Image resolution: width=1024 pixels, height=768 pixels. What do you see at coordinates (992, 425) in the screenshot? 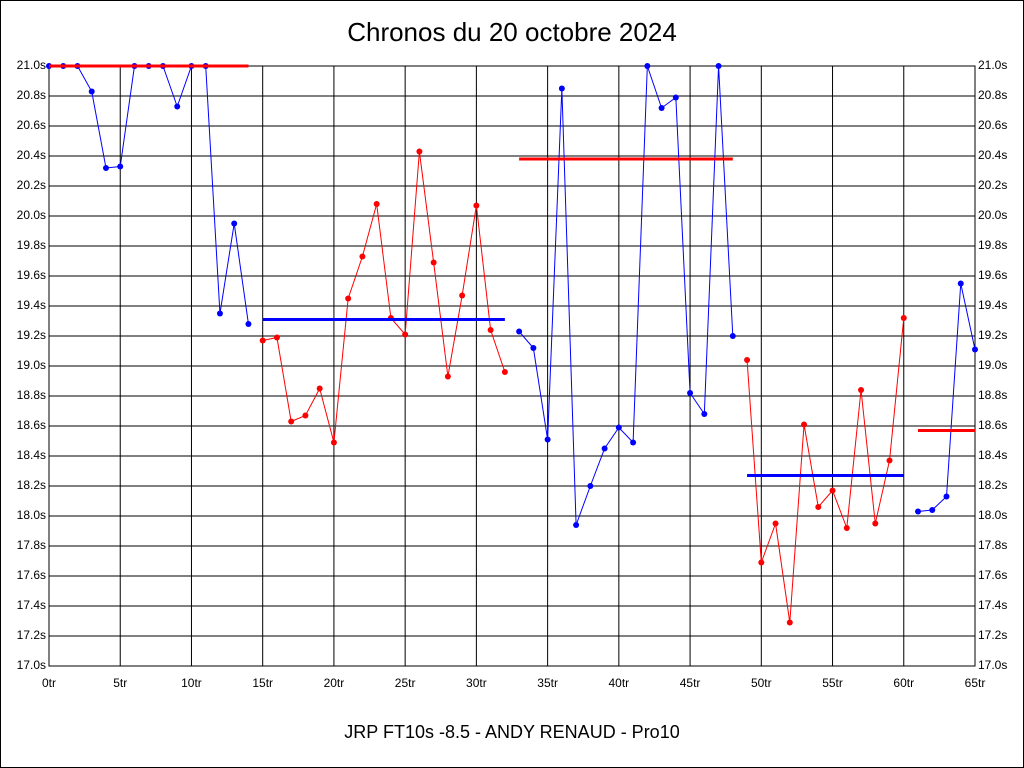
I see `y2-tick-label: 18.6s` at bounding box center [992, 425].